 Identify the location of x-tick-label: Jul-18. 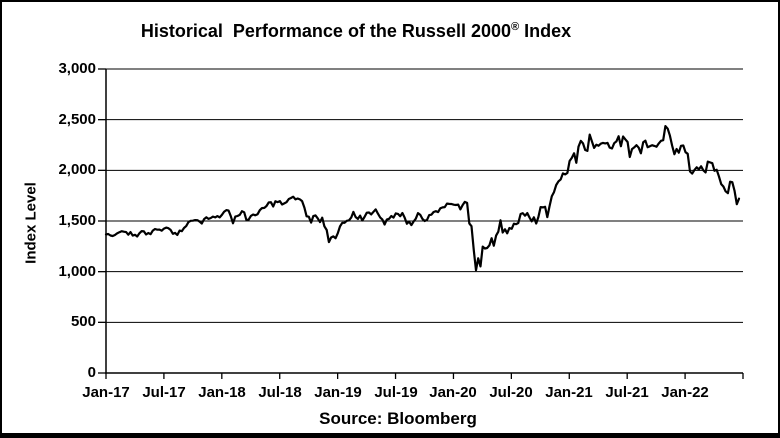
(280, 392).